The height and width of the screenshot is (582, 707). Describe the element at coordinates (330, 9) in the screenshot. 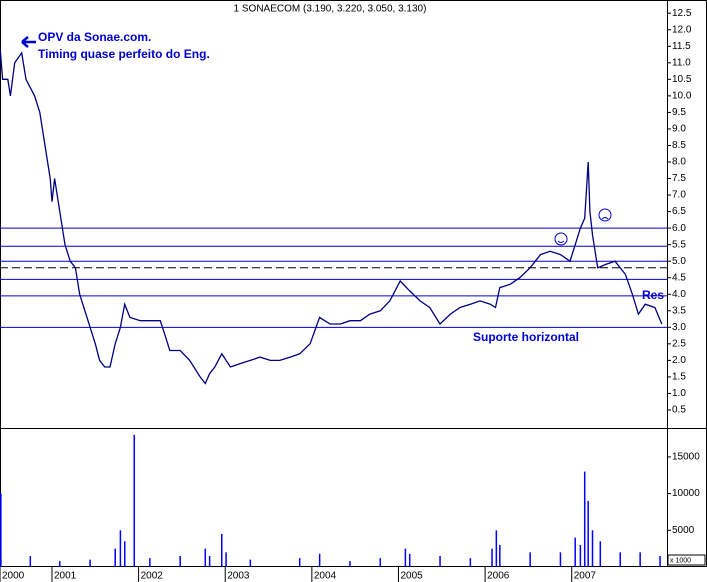

I see `chart-title: 1 SONAECOM (3.190, 3.220, 3.050, 3.130)` at that location.